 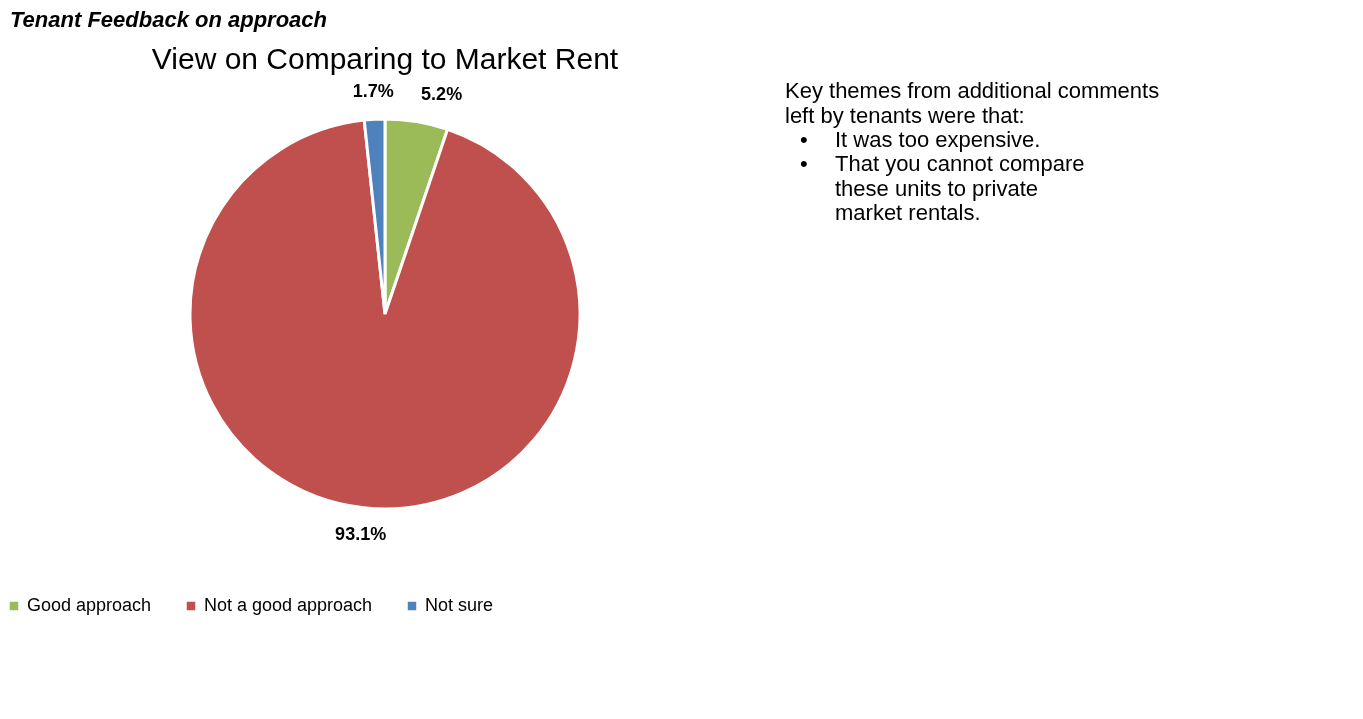 What do you see at coordinates (442, 93) in the screenshot?
I see `data-label: 5.2%` at bounding box center [442, 93].